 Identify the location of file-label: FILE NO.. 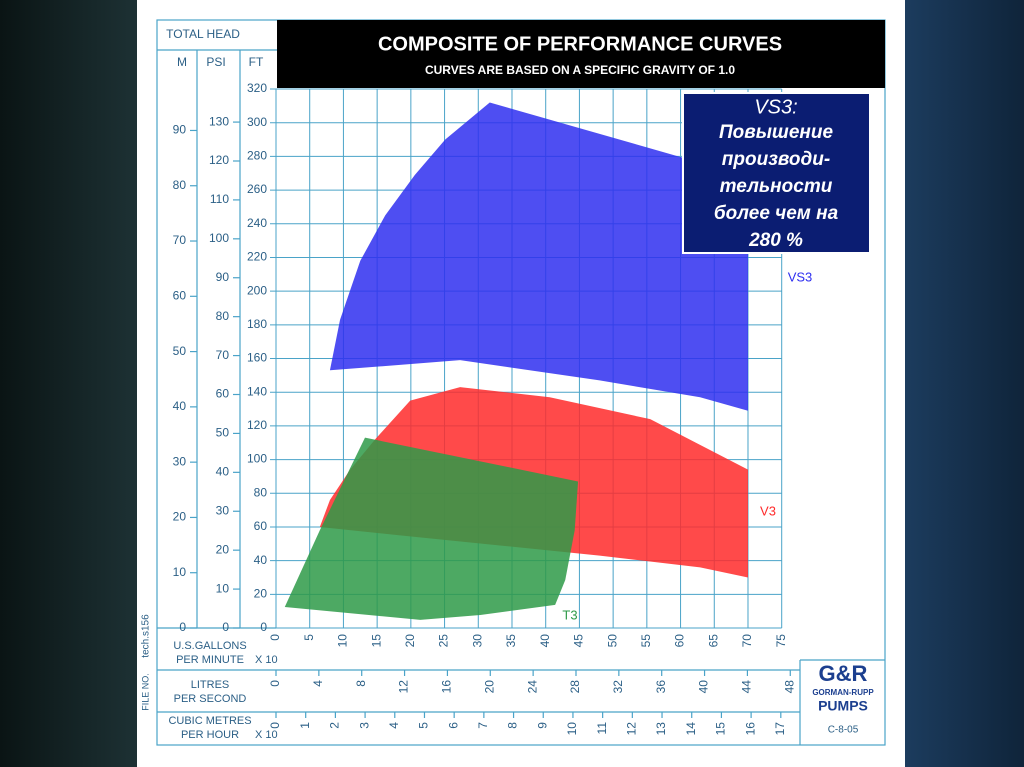
(145, 692).